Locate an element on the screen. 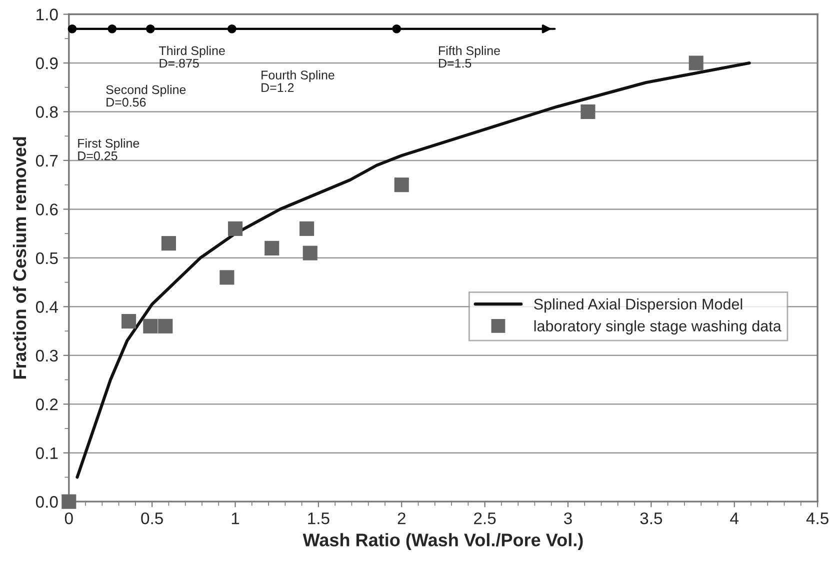 This screenshot has height=570, width=830. y-axis-title: Fraction of Cesium removed is located at coordinates (19, 258).